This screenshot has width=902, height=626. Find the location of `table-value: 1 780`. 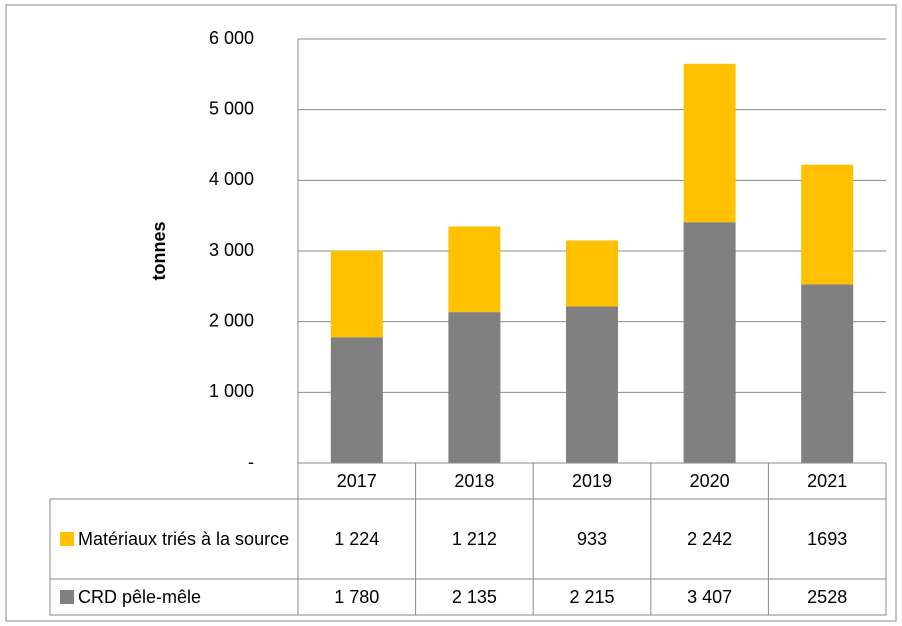

table-value: 1 780 is located at coordinates (356, 597).